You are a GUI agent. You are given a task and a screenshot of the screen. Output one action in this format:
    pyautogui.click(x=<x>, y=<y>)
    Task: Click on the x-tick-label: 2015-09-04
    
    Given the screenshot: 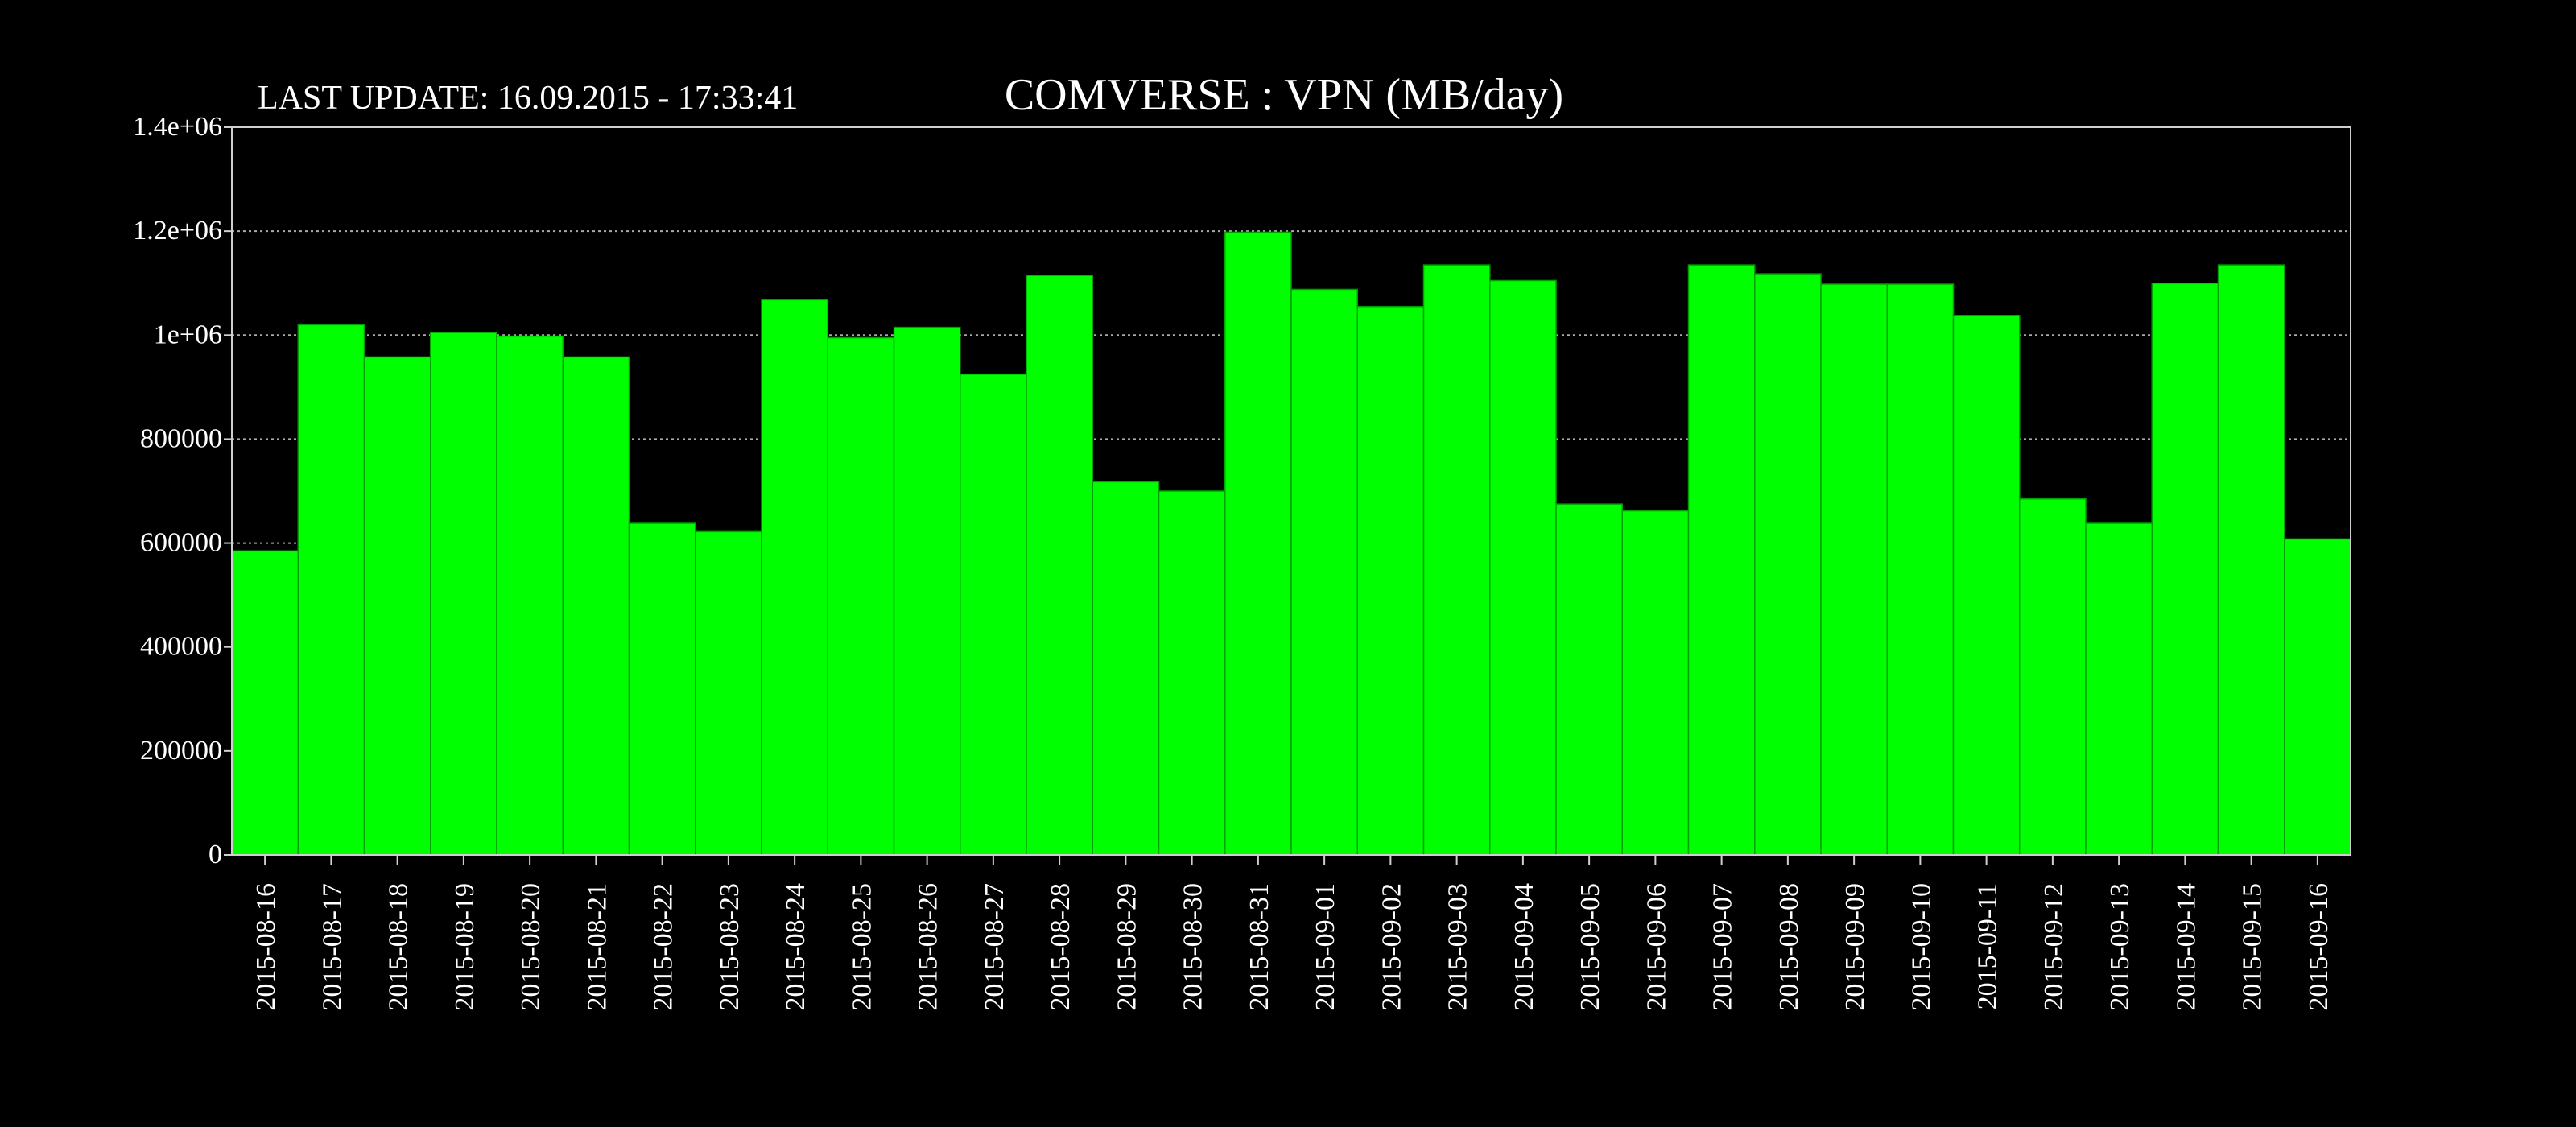 What is the action you would take?
    pyautogui.click(x=1524, y=947)
    